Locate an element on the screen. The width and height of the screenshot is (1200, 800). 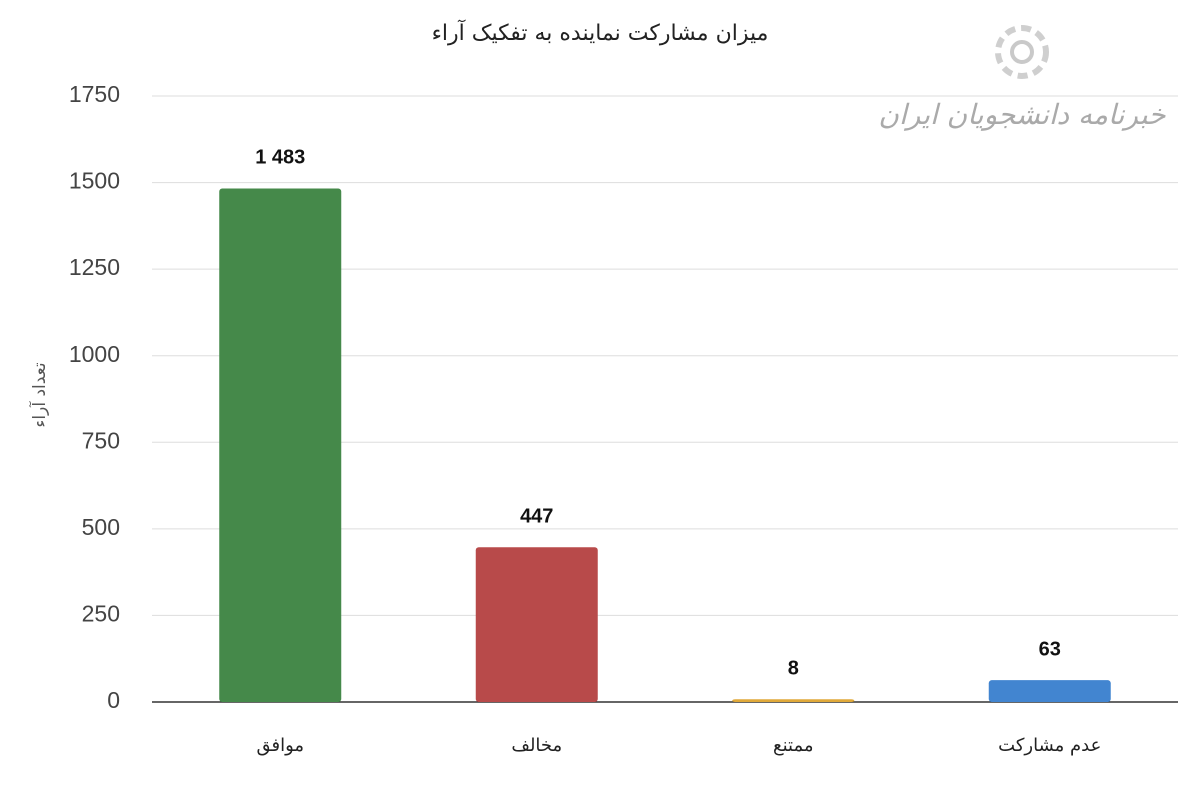
value-label: 63 is located at coordinates (1050, 649).